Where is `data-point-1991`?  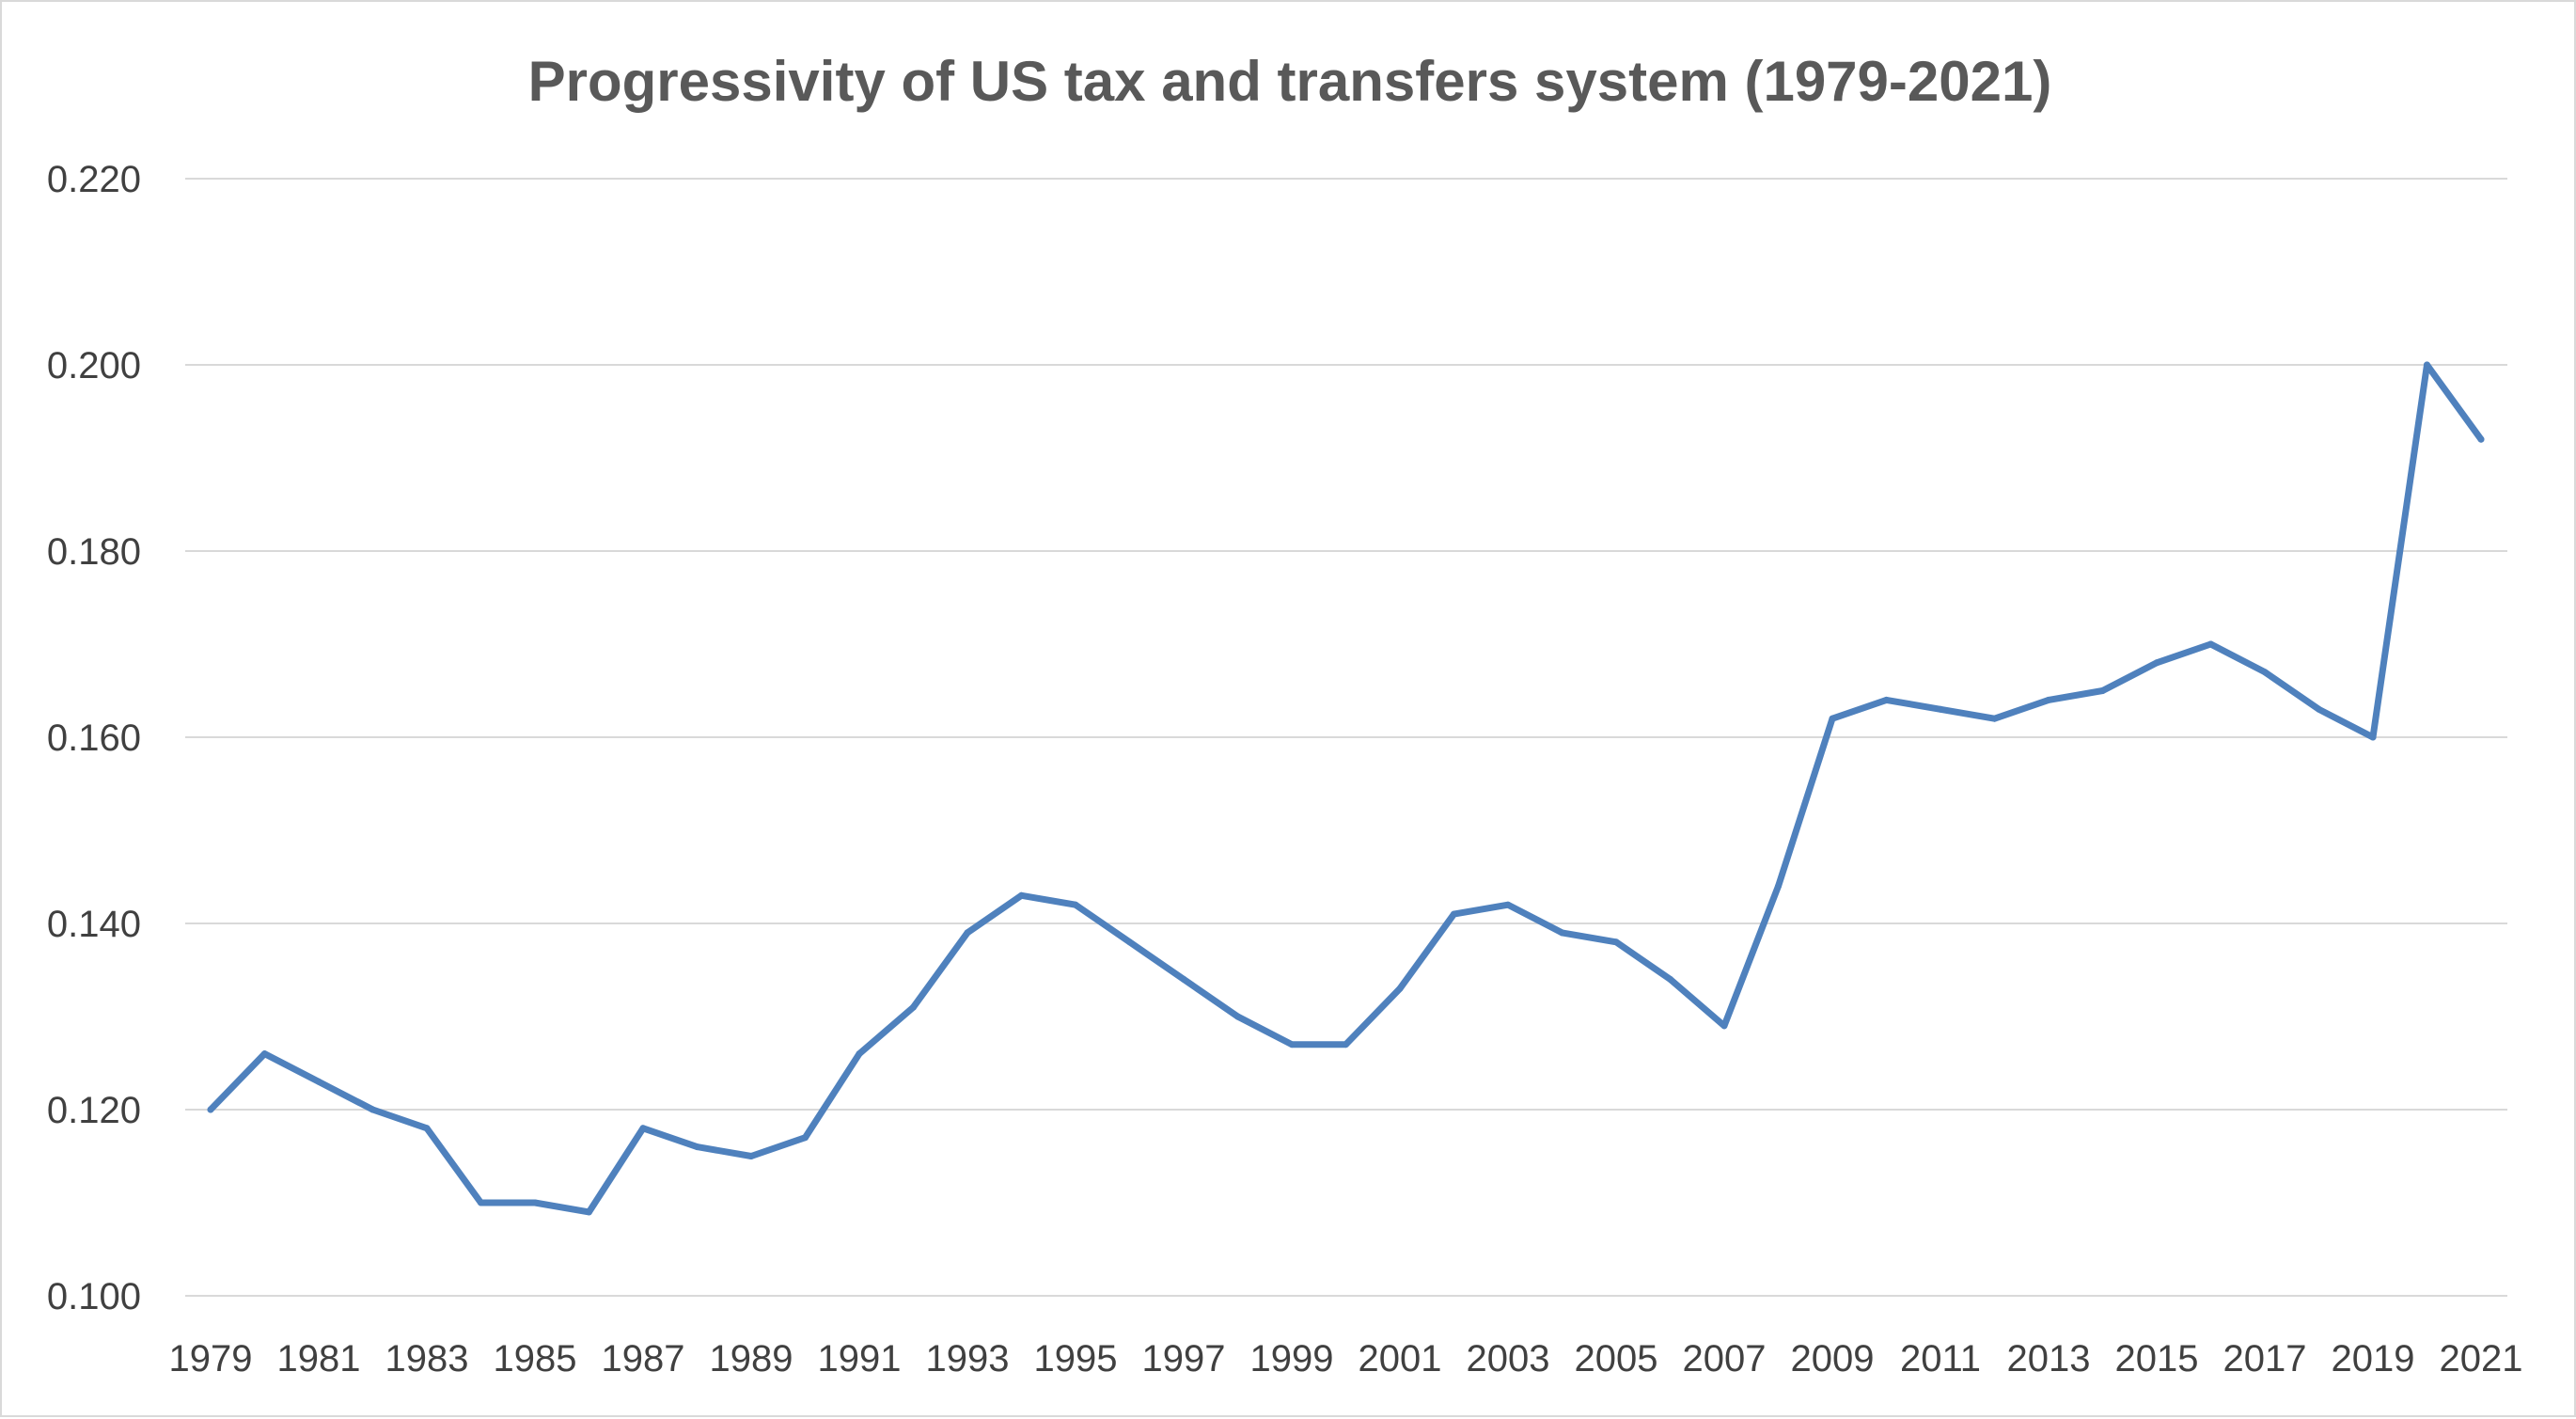 data-point-1991 is located at coordinates (860, 1054).